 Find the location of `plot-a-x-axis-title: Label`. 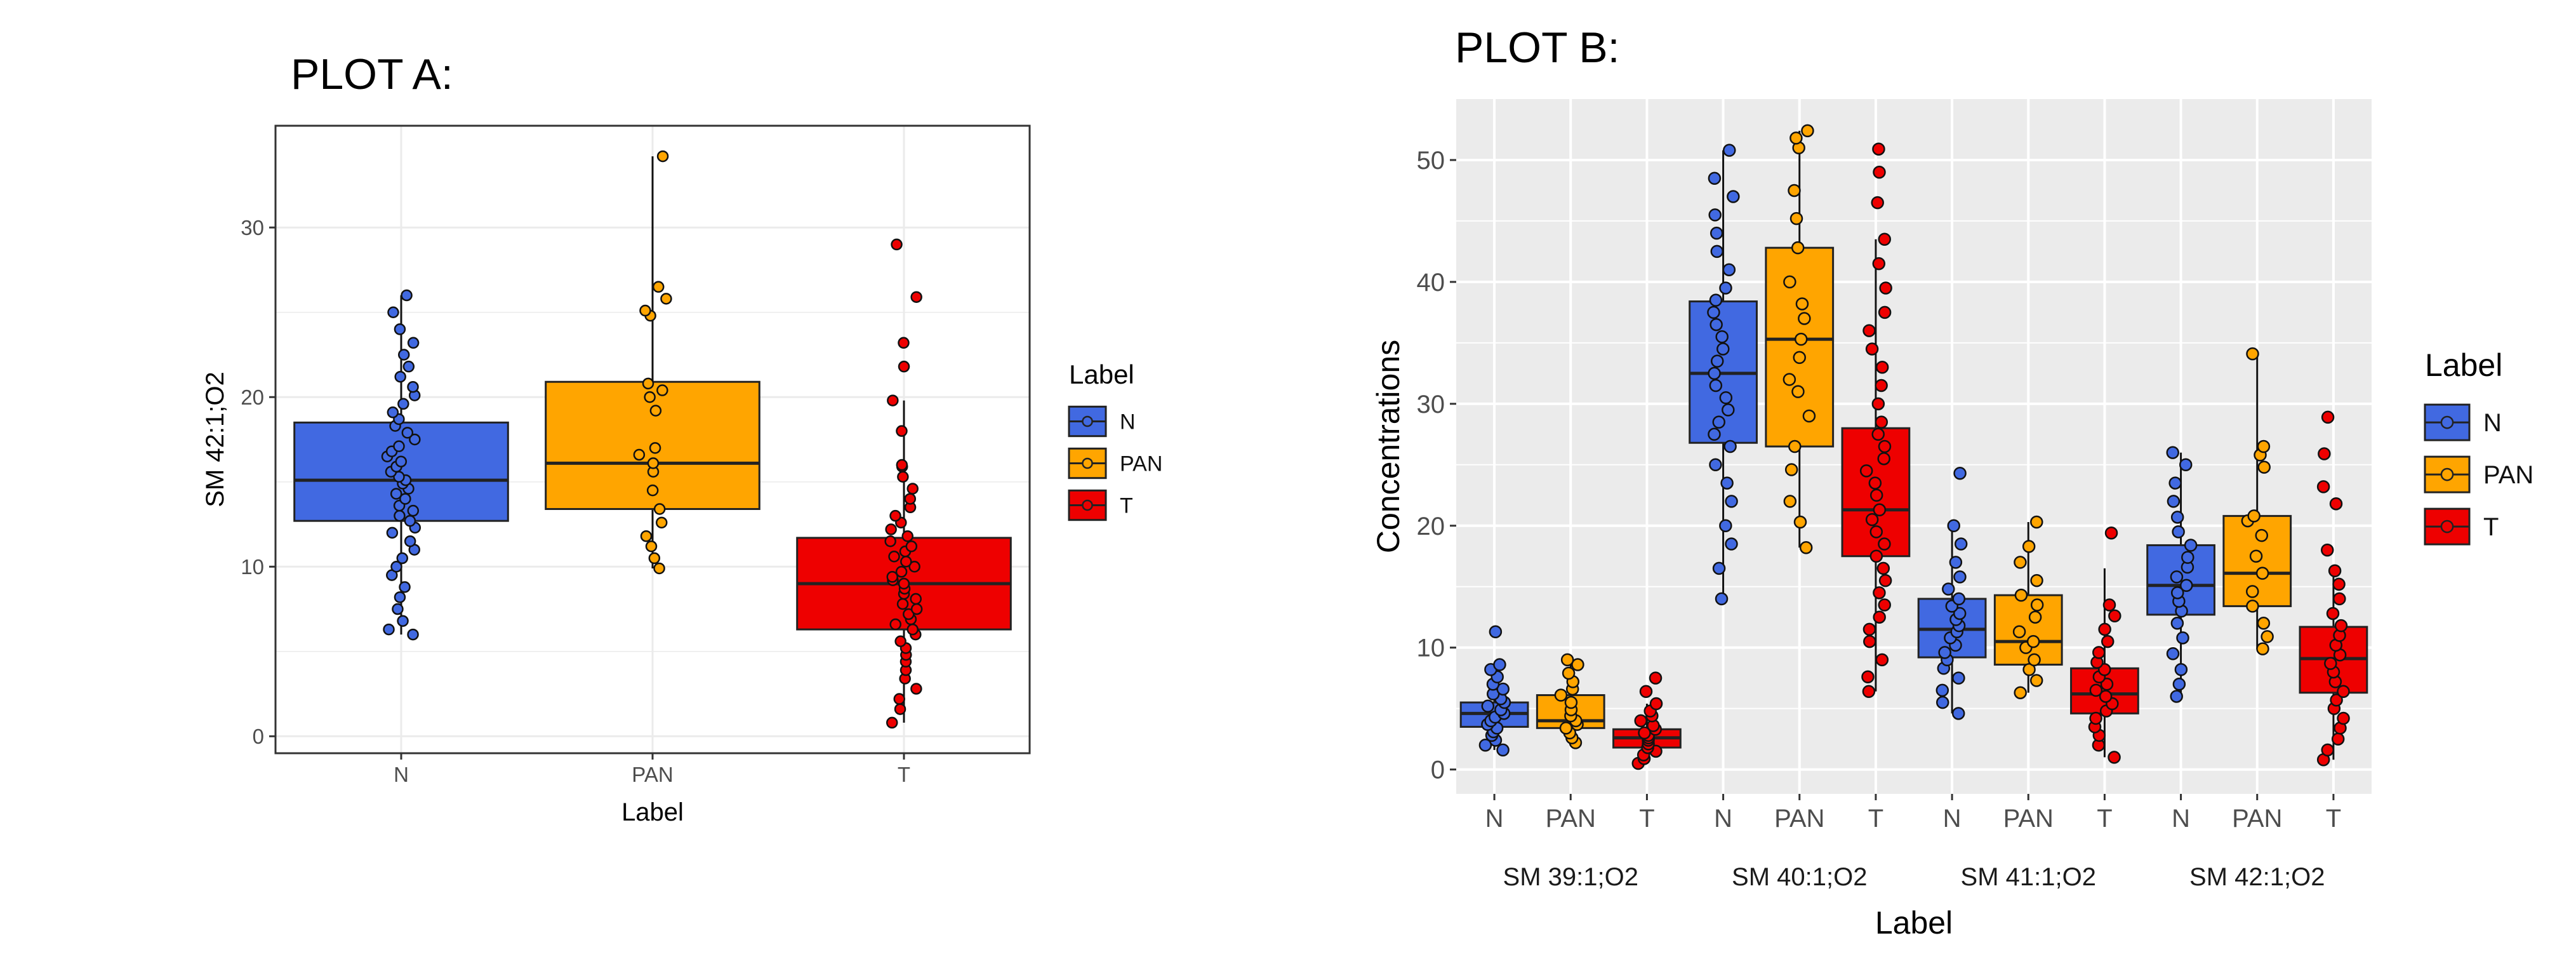

plot-a-x-axis-title: Label is located at coordinates (652, 812).